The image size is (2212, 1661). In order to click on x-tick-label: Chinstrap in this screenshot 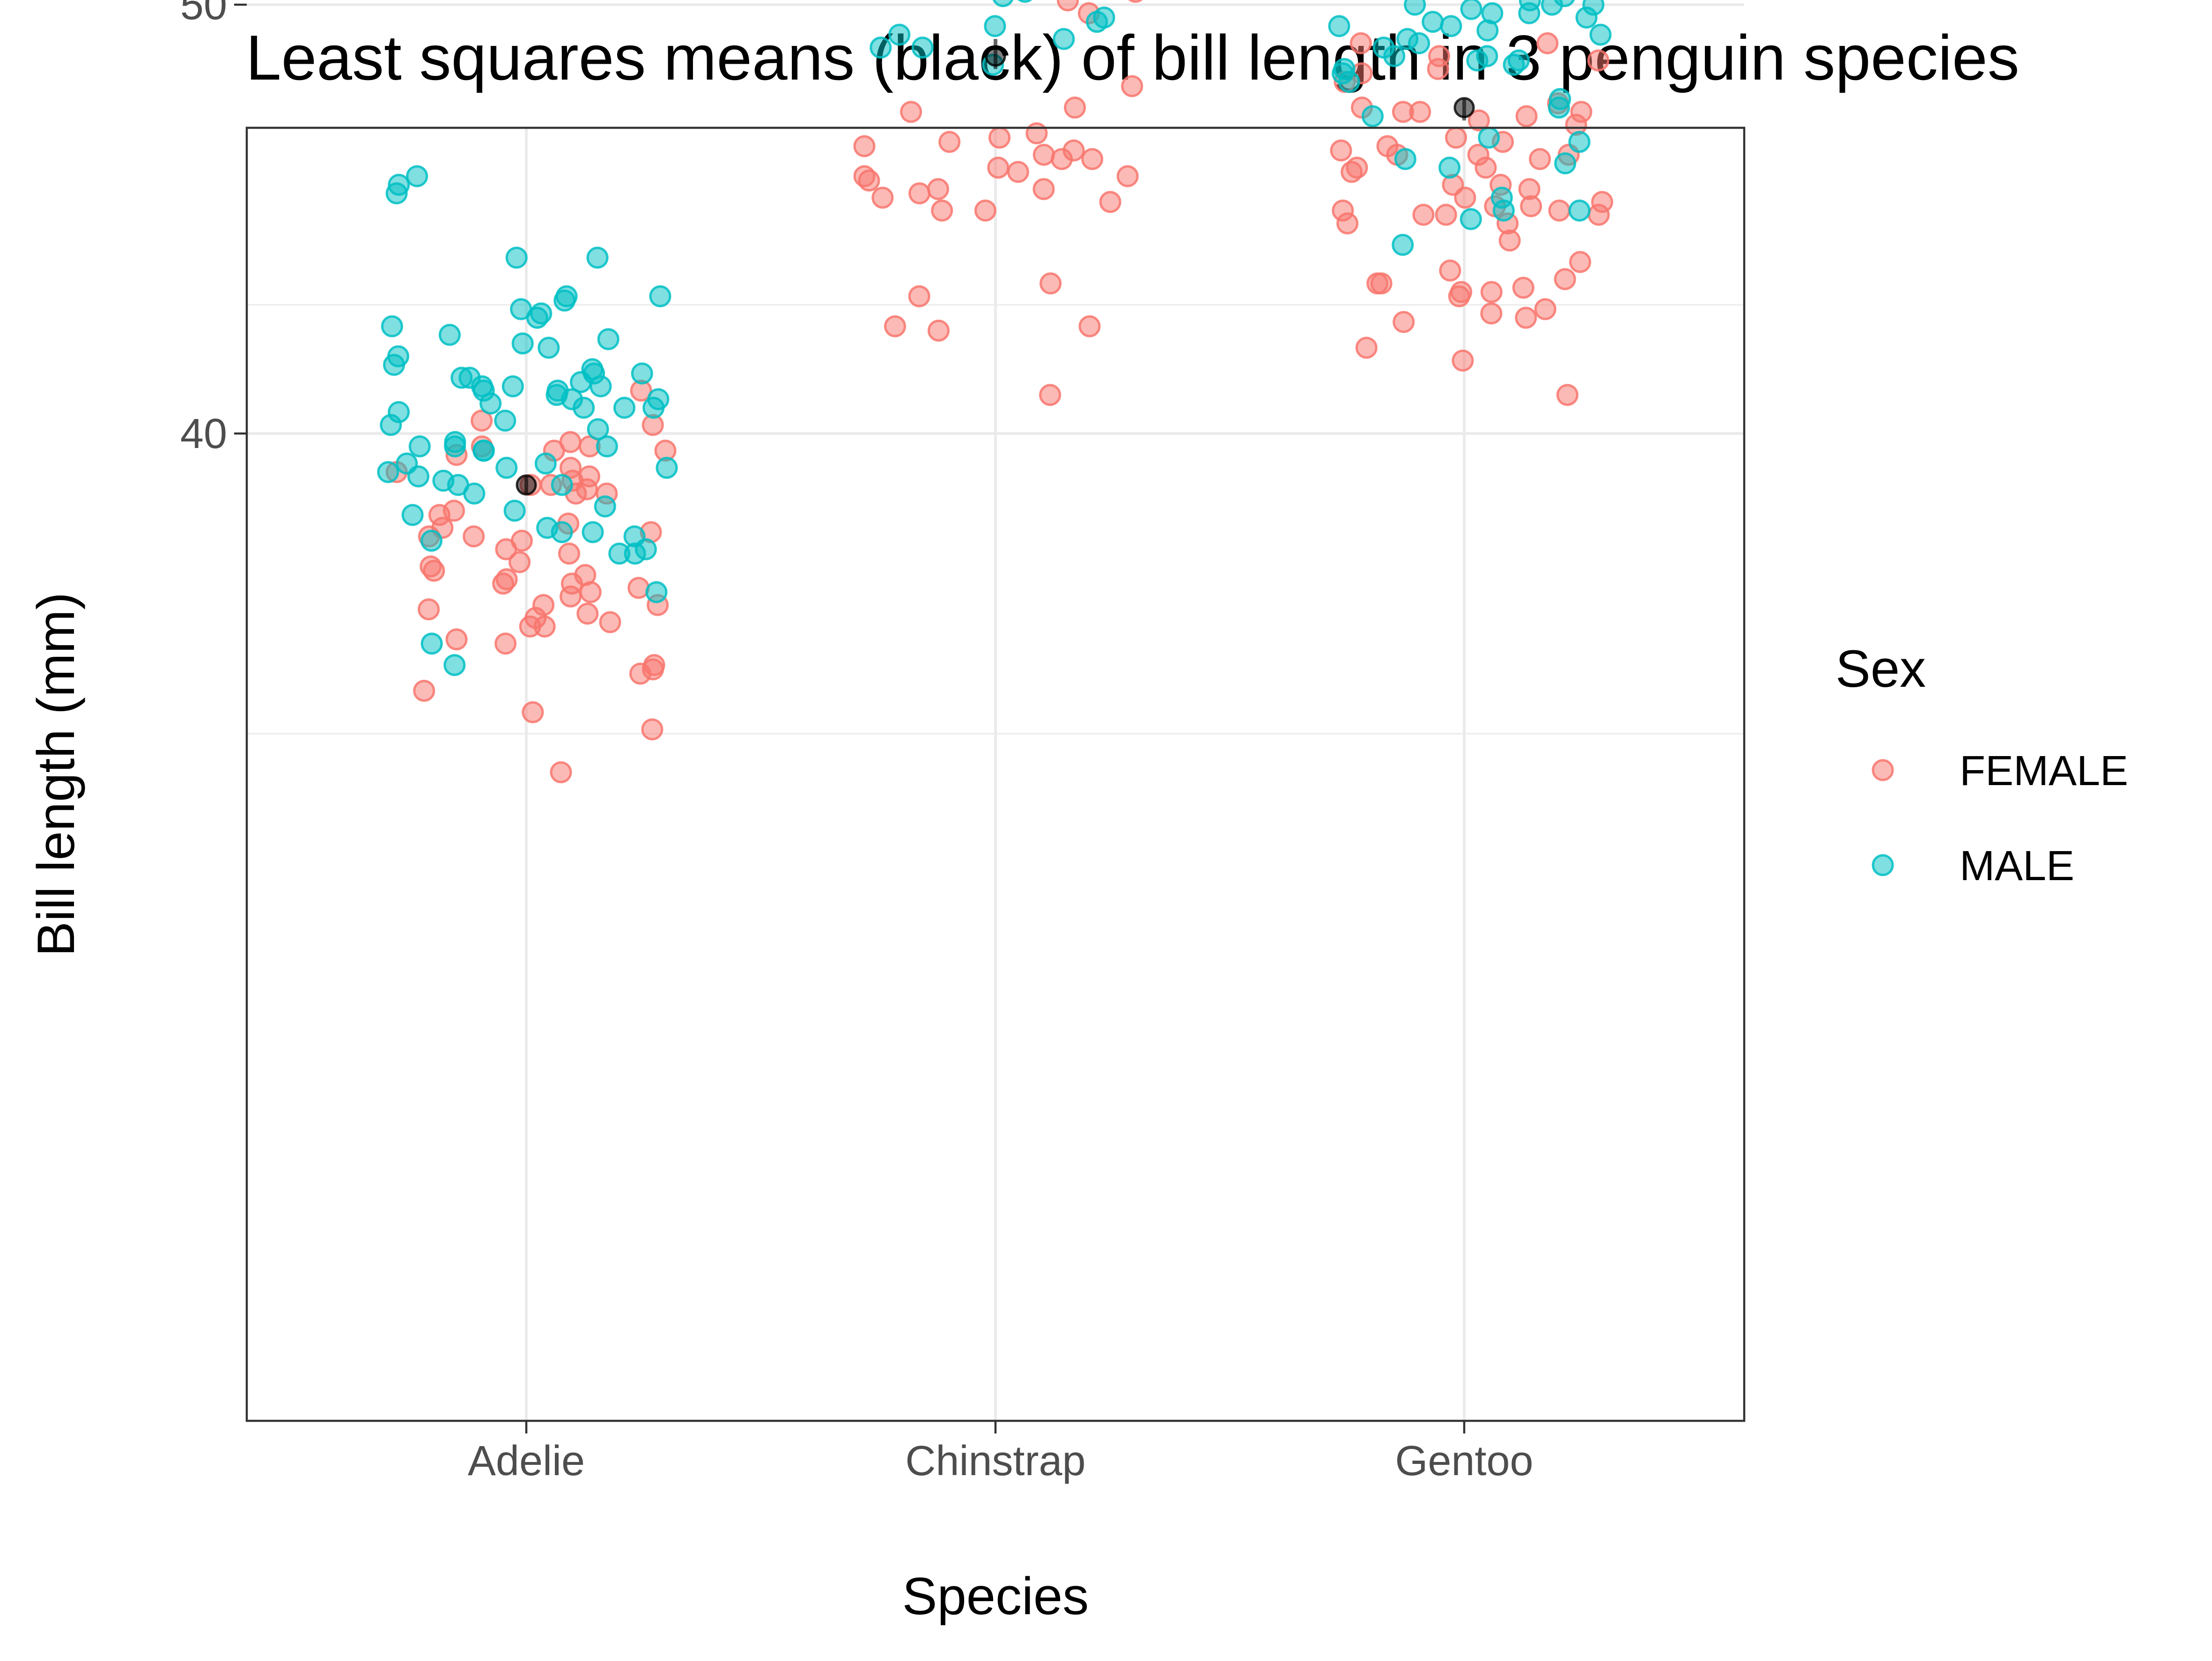, I will do `click(995, 1461)`.